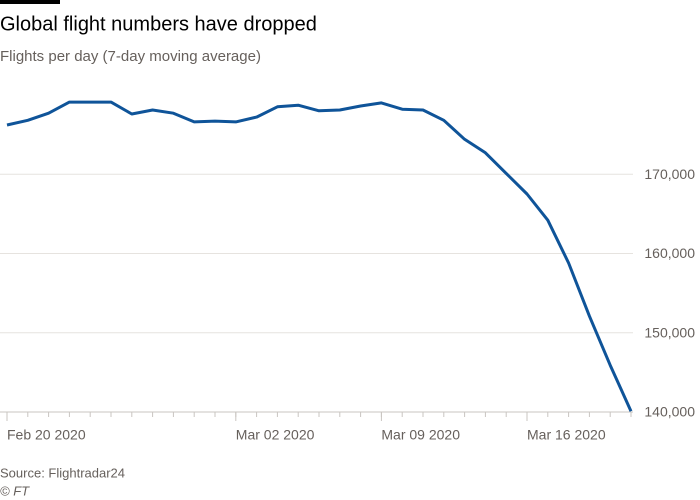  Describe the element at coordinates (669, 174) in the screenshot. I see `y-tick-label: 170,000` at that location.